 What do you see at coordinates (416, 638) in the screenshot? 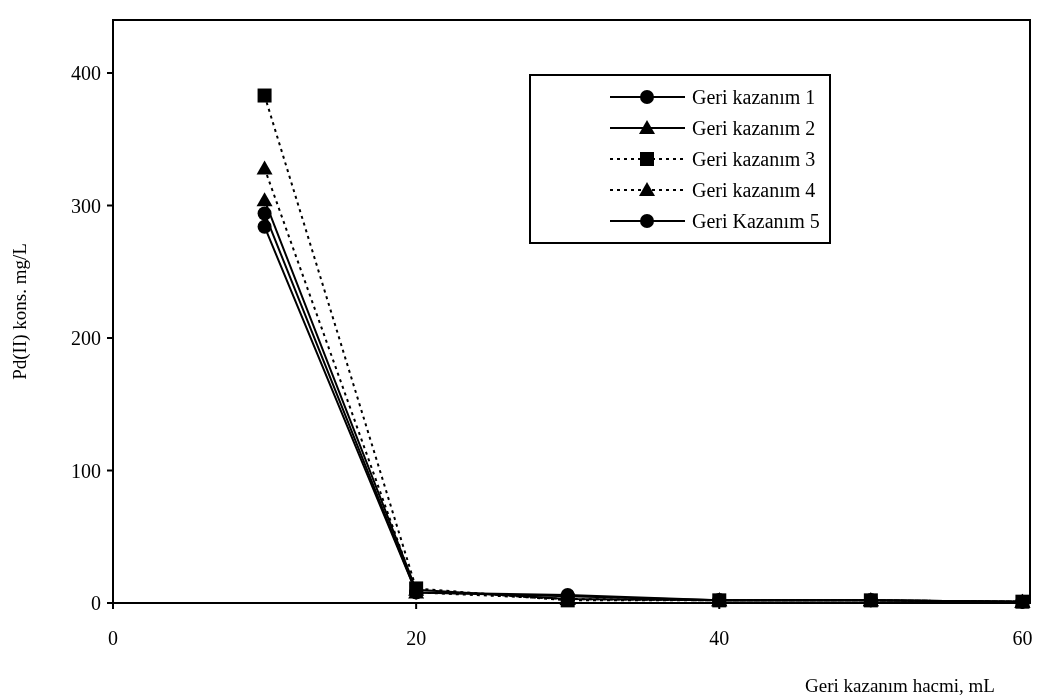
I see `x-tick-label: 20` at bounding box center [416, 638].